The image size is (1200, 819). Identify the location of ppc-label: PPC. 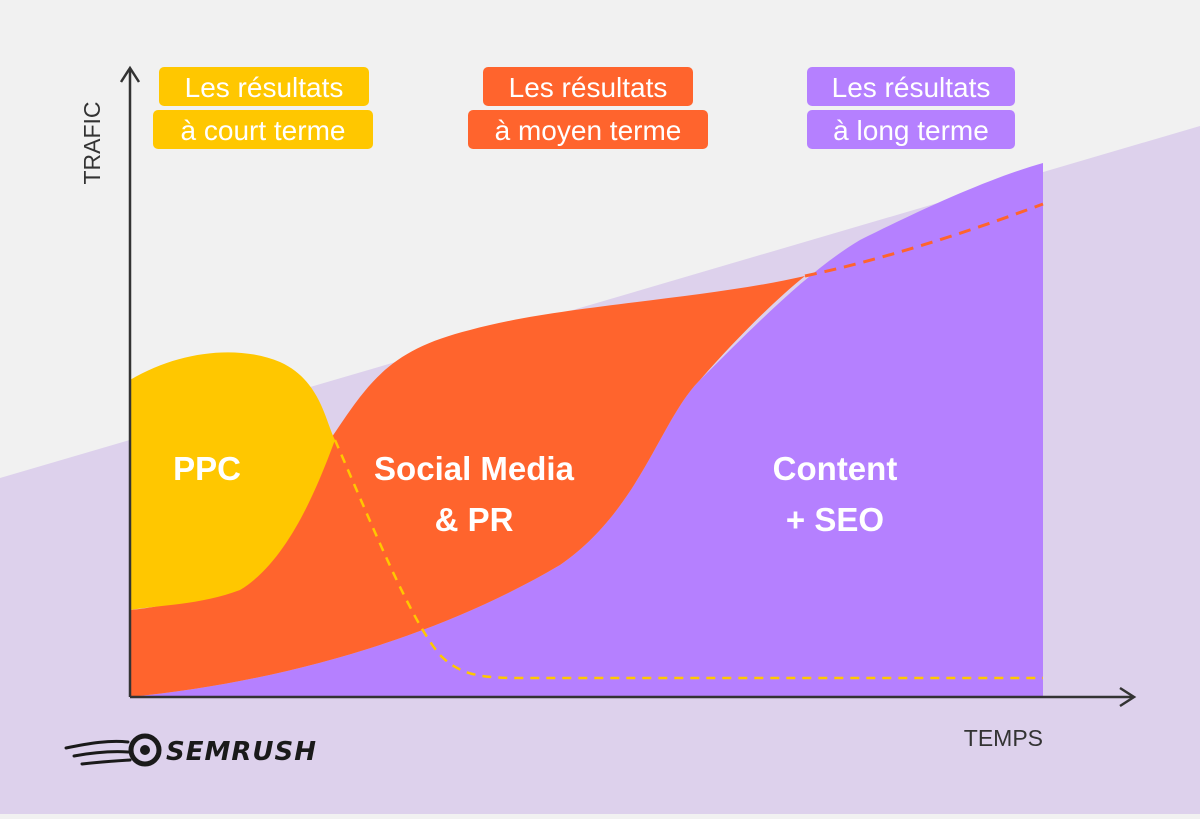
(207, 468).